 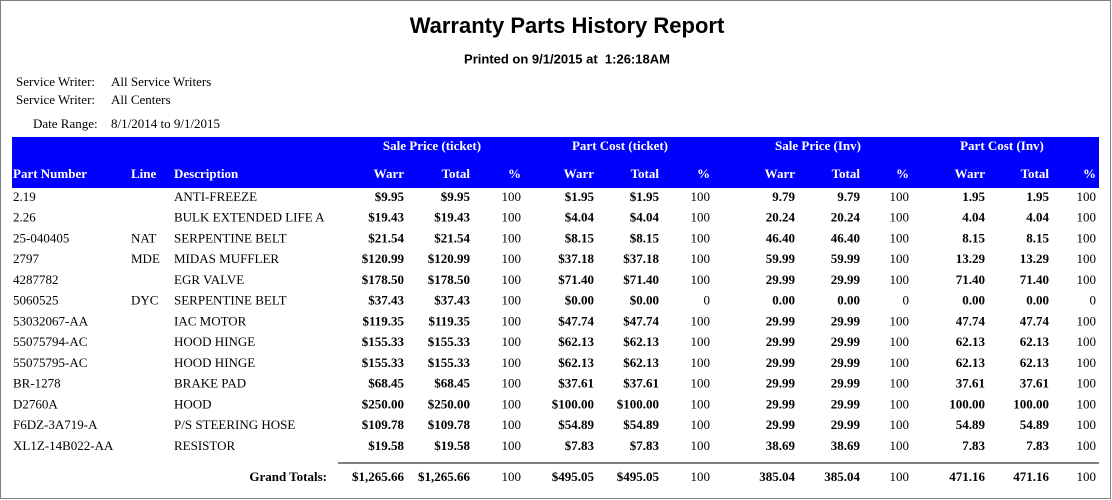 What do you see at coordinates (214, 362) in the screenshot?
I see `cell: HOOD HINGE` at bounding box center [214, 362].